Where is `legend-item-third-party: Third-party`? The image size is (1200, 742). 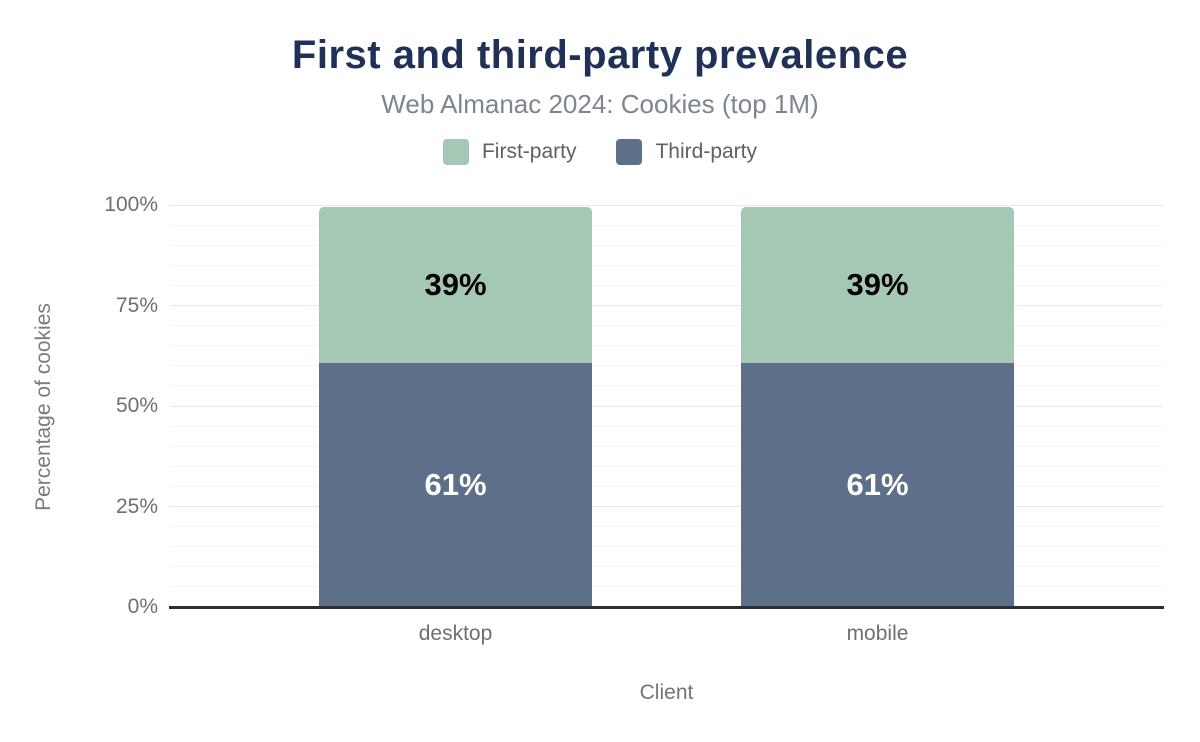 legend-item-third-party: Third-party is located at coordinates (686, 152).